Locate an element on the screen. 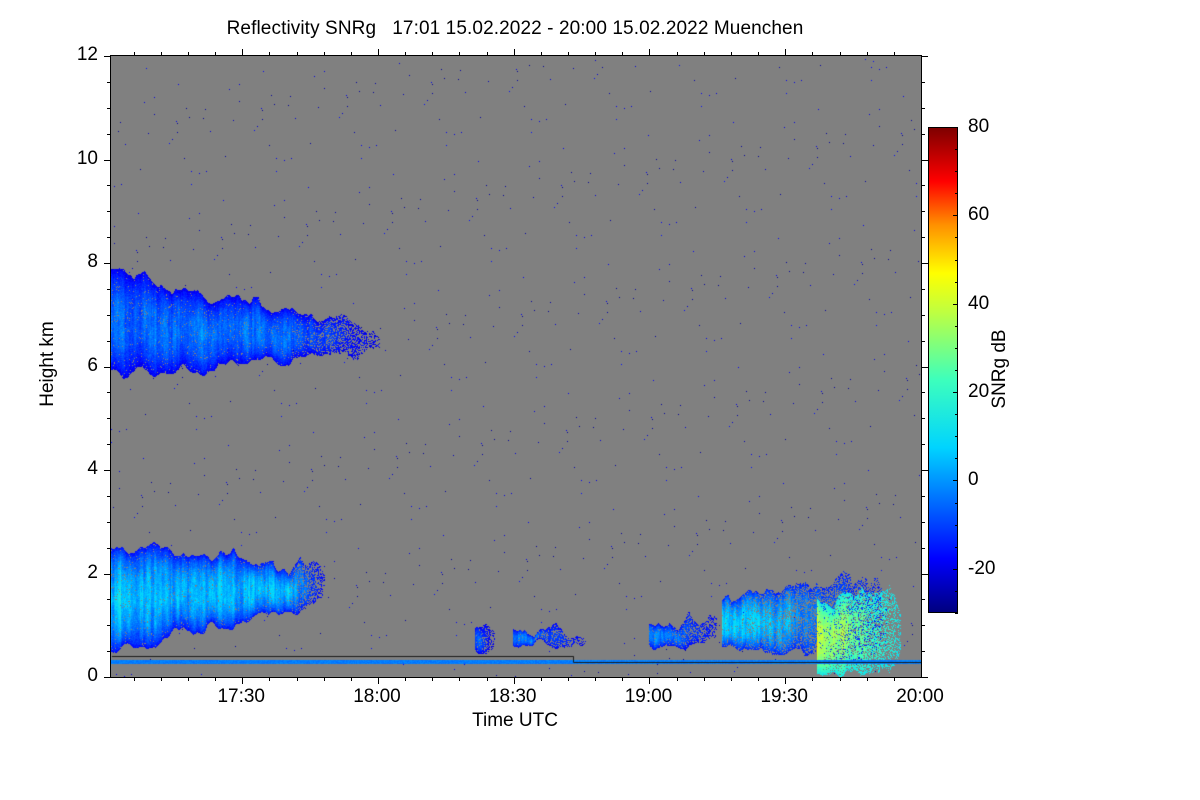 The image size is (1200, 800). y-tick-label: 12 is located at coordinates (87, 54).